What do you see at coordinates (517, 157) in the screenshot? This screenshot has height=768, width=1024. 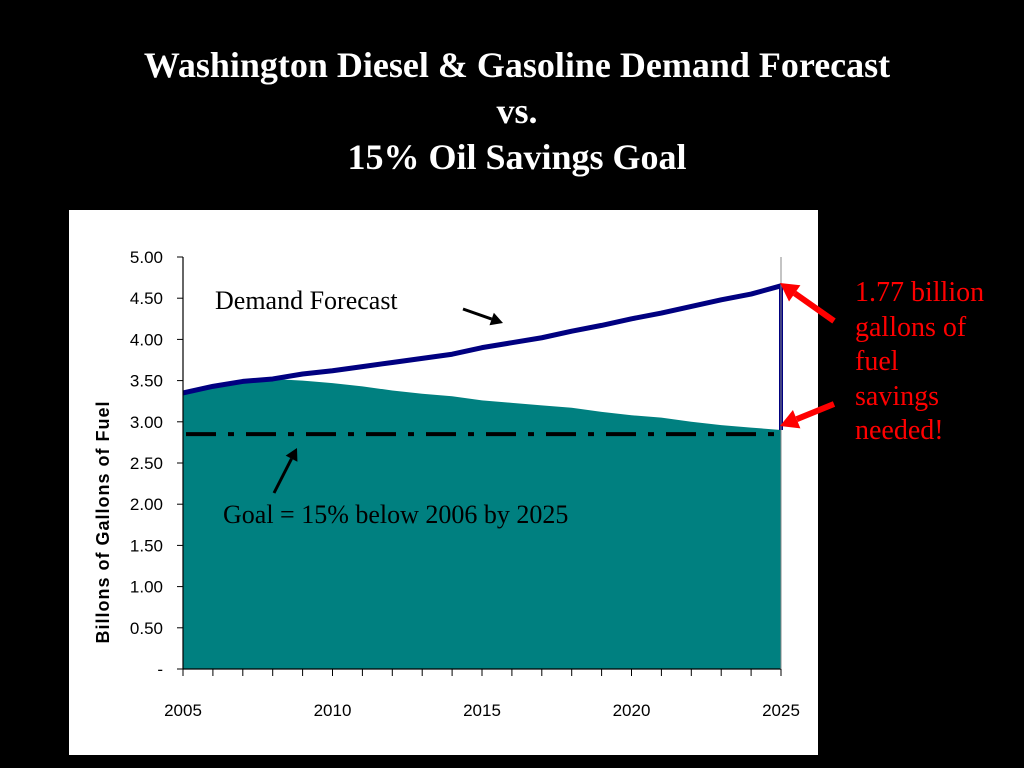 I see `title-line-3: 15% Oil Savings Goal` at bounding box center [517, 157].